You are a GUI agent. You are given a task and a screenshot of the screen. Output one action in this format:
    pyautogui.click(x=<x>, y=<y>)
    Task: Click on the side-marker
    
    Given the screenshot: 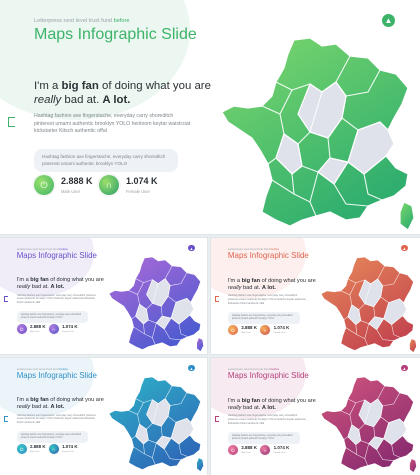 What is the action you would take?
    pyautogui.click(x=5, y=418)
    